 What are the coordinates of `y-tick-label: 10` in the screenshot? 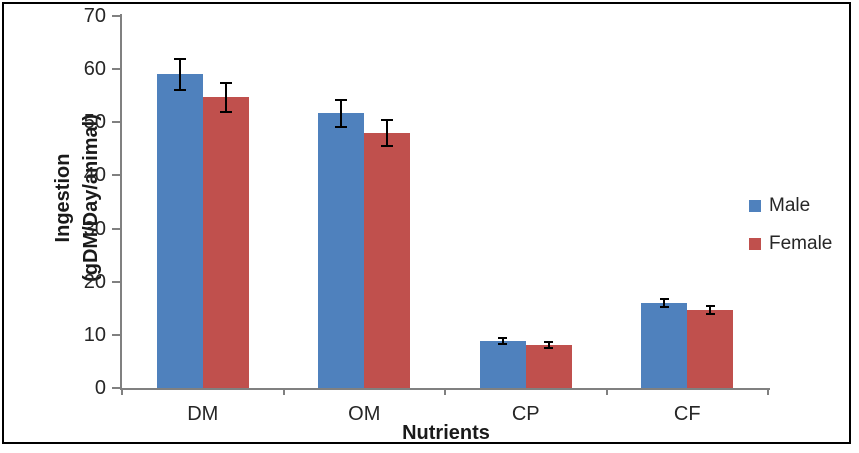 It's located at (94, 334).